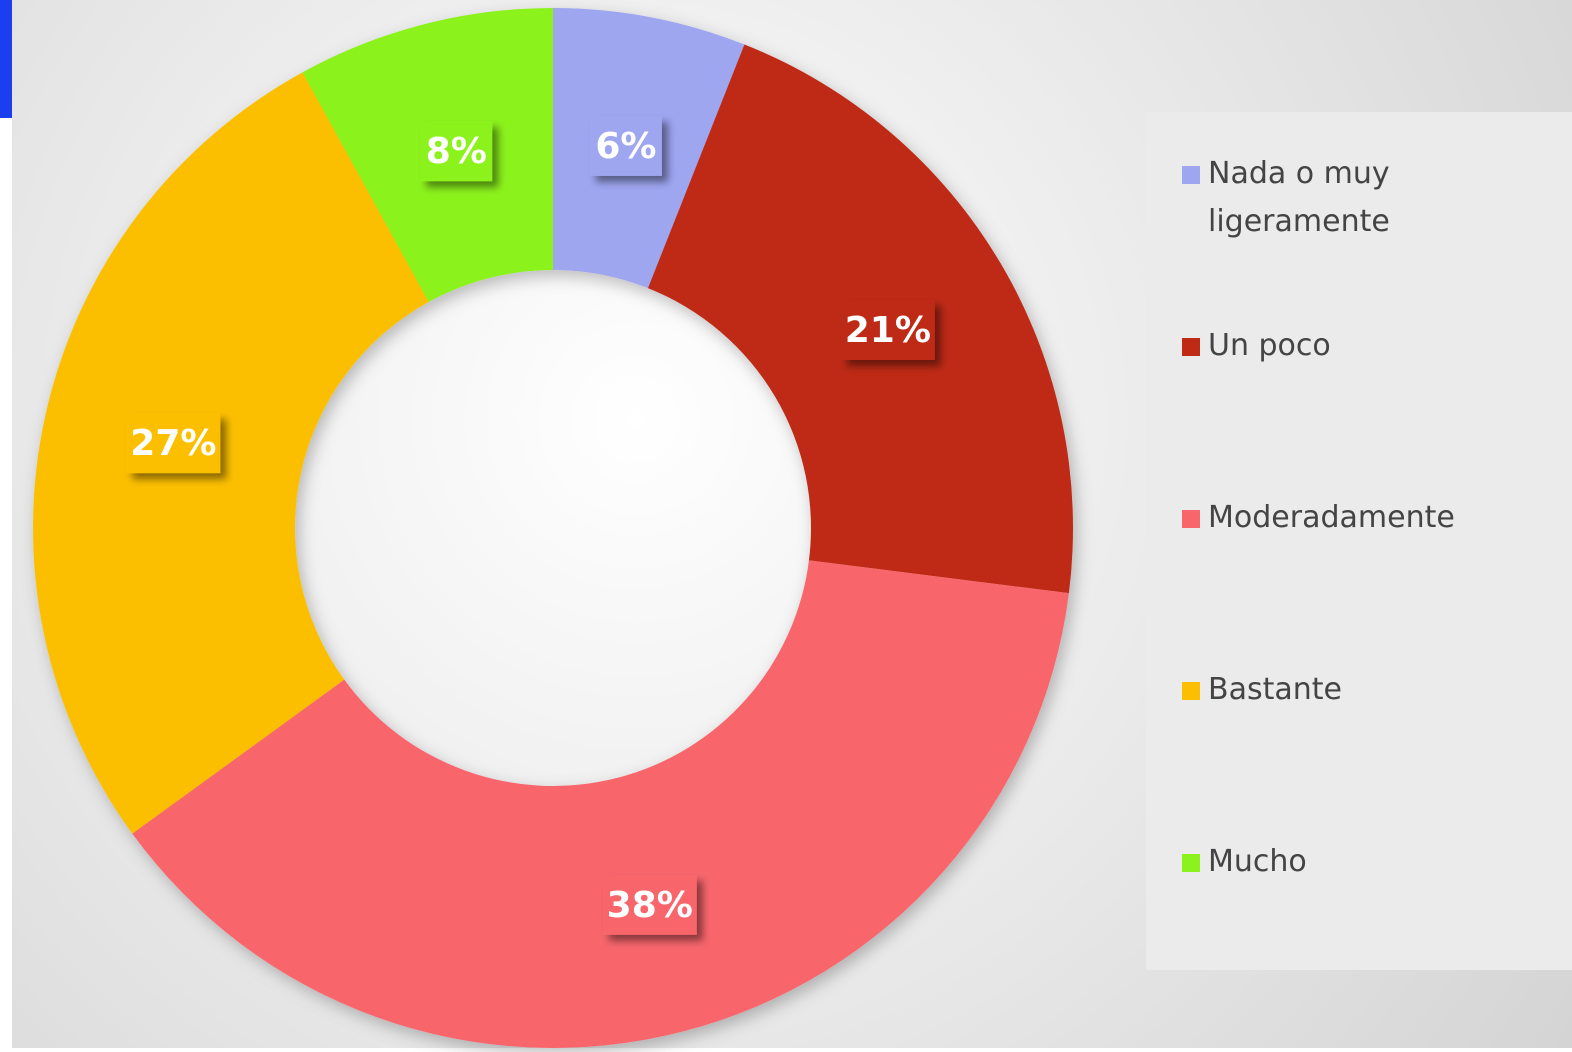 The width and height of the screenshot is (1572, 1052). I want to click on legend-item: Moderadamente, so click(1345, 518).